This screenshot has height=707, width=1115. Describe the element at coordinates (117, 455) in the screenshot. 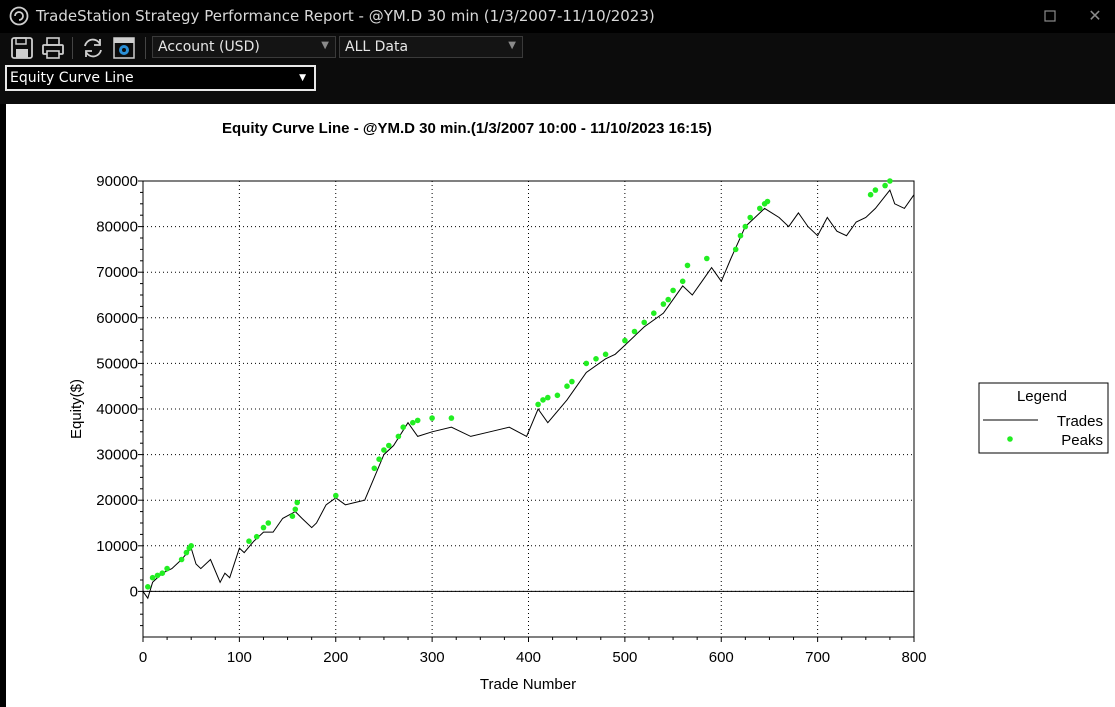

I see `y-tick-label: 30000` at that location.